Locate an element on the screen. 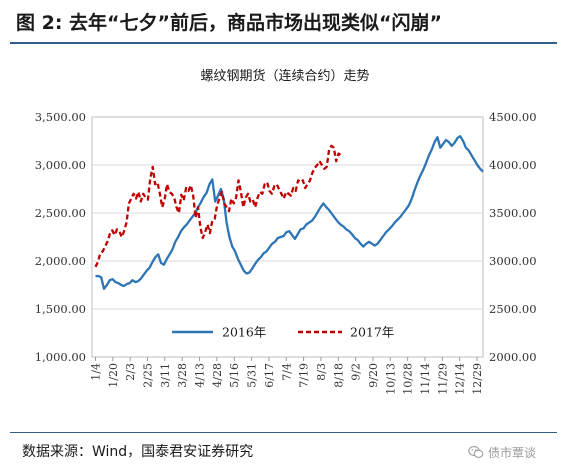 This screenshot has width=567, height=469. x-tick-label: 1/4 is located at coordinates (96, 372).